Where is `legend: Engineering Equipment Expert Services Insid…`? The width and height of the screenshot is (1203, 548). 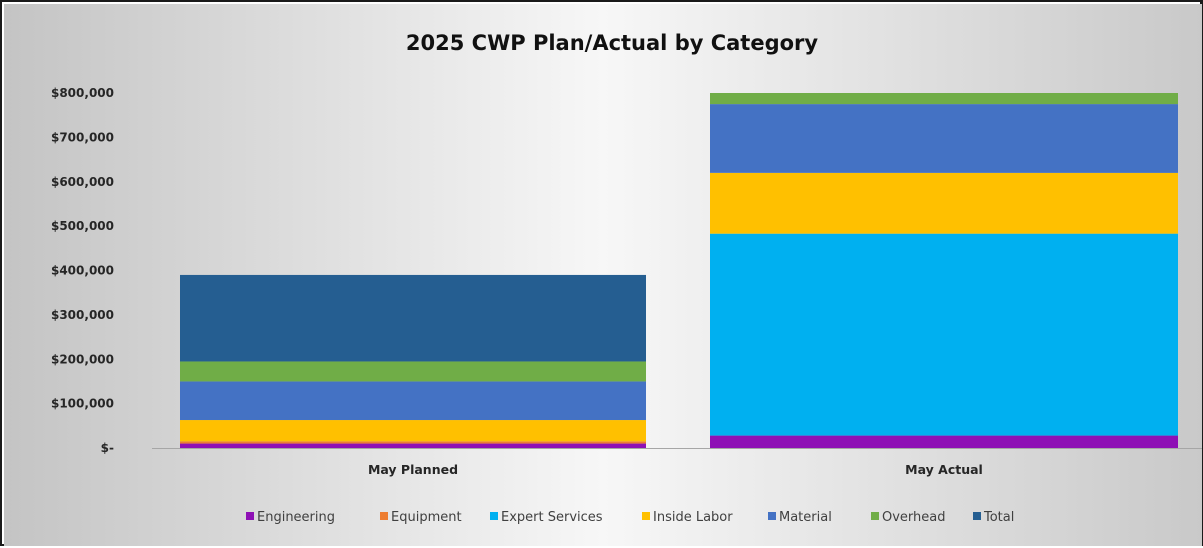
legend: Engineering Equipment Expert Services Insid… is located at coordinates (630, 517).